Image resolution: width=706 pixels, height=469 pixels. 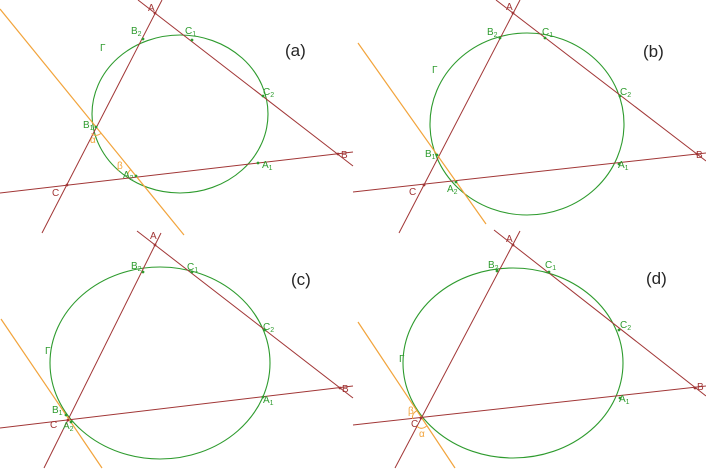 I want to click on label-A1-c: A1, so click(x=268, y=401).